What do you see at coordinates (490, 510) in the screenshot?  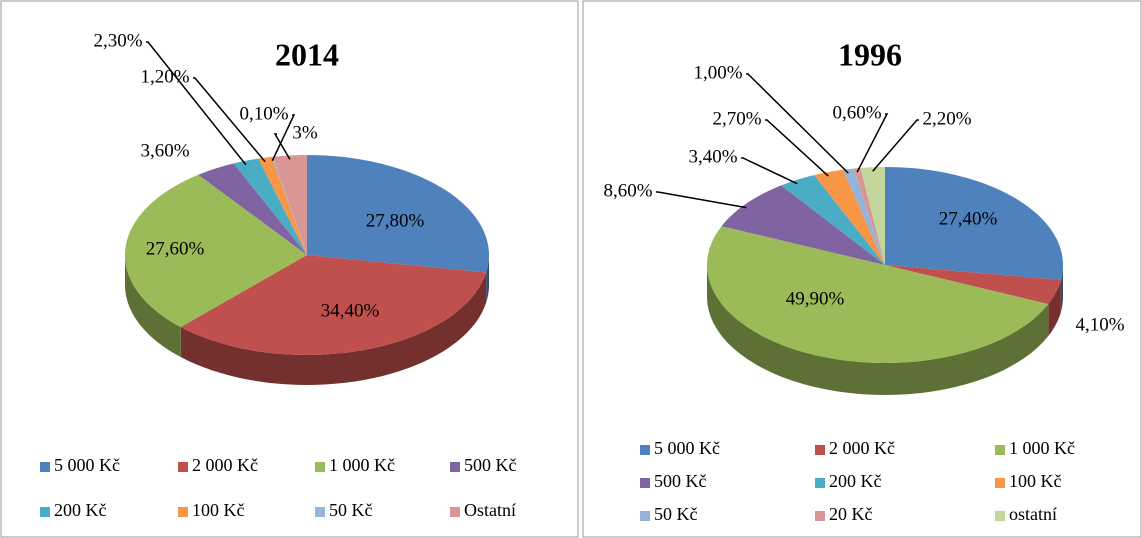 I see `legend-label: Ostatní` at bounding box center [490, 510].